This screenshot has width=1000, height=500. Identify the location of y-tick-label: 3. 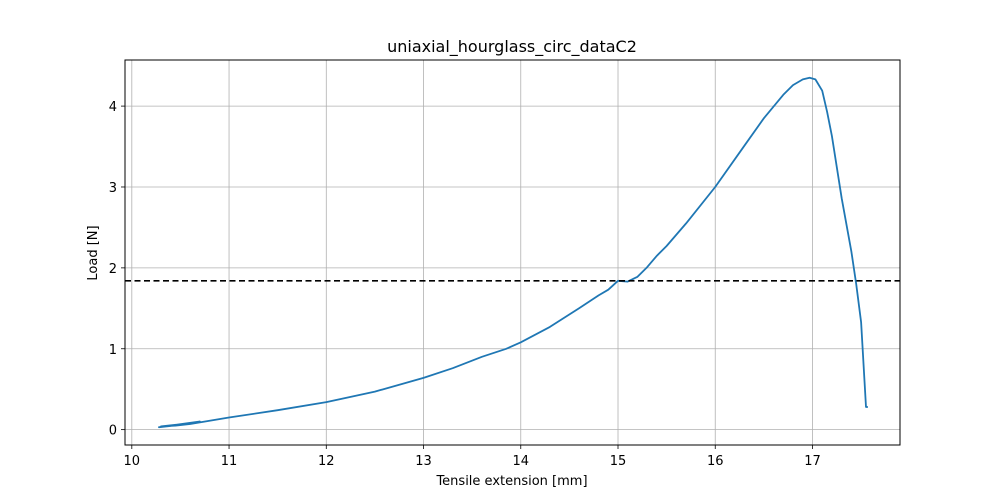
(113, 188).